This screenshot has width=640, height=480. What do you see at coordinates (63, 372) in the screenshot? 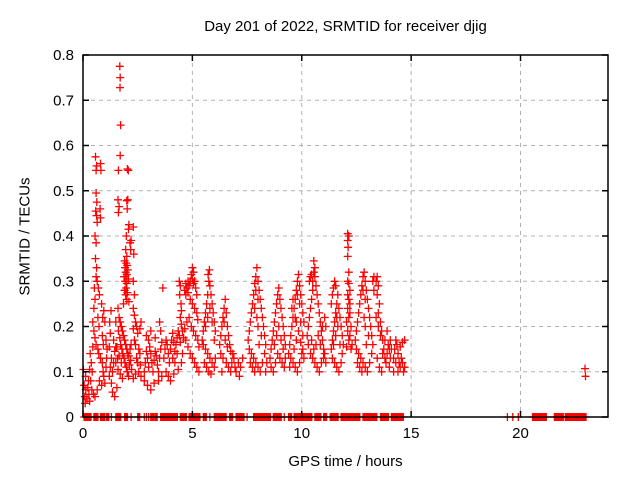
I see `y-tick-label: 0.1` at bounding box center [63, 372].